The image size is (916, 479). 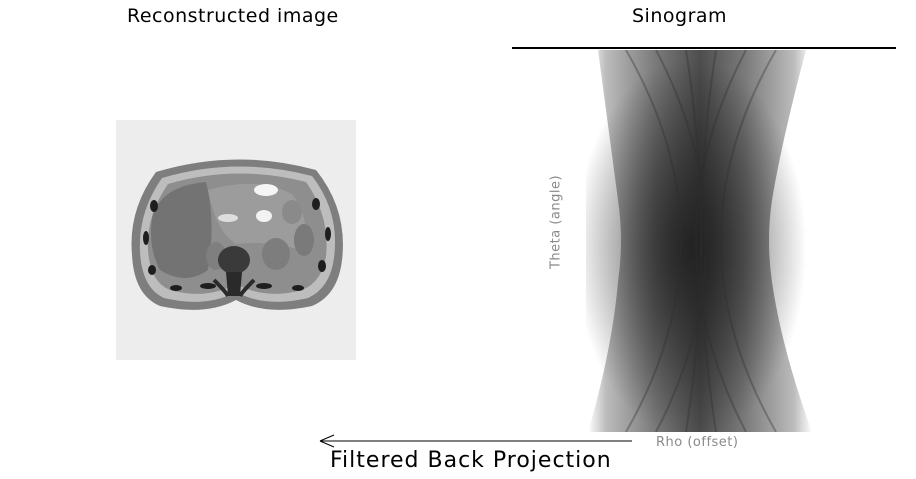 What do you see at coordinates (704, 48) in the screenshot?
I see `sinogram-top-line` at bounding box center [704, 48].